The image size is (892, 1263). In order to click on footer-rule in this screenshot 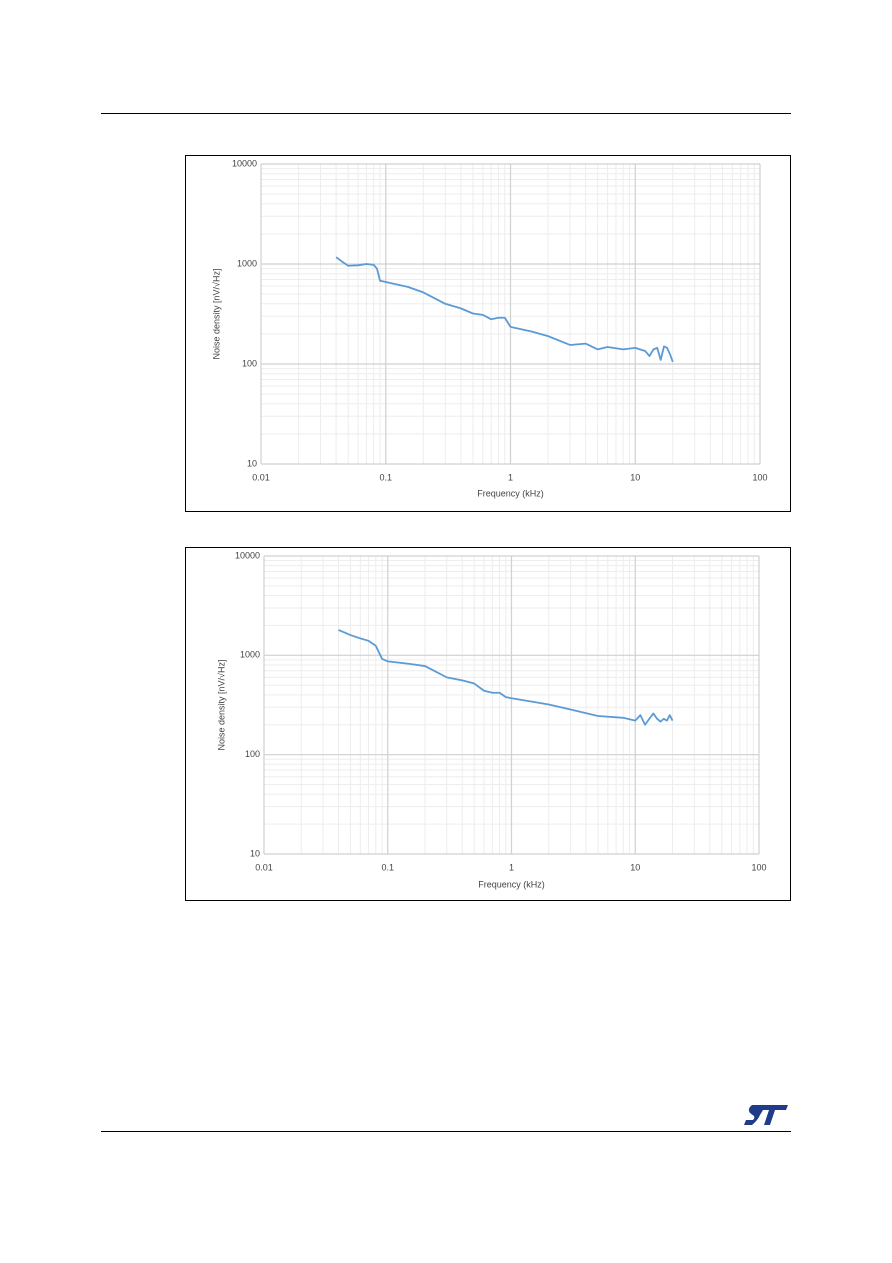, I will do `click(446, 1131)`.